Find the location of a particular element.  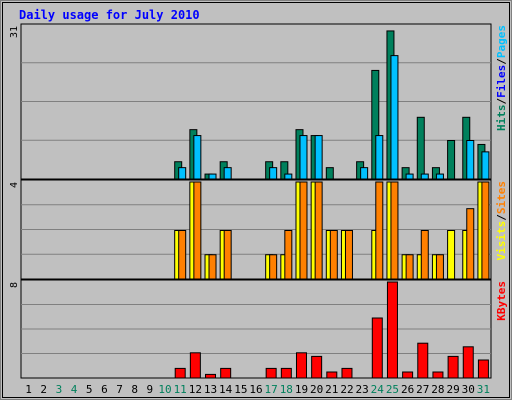

panel-max-label: 31 is located at coordinates (14, 32).